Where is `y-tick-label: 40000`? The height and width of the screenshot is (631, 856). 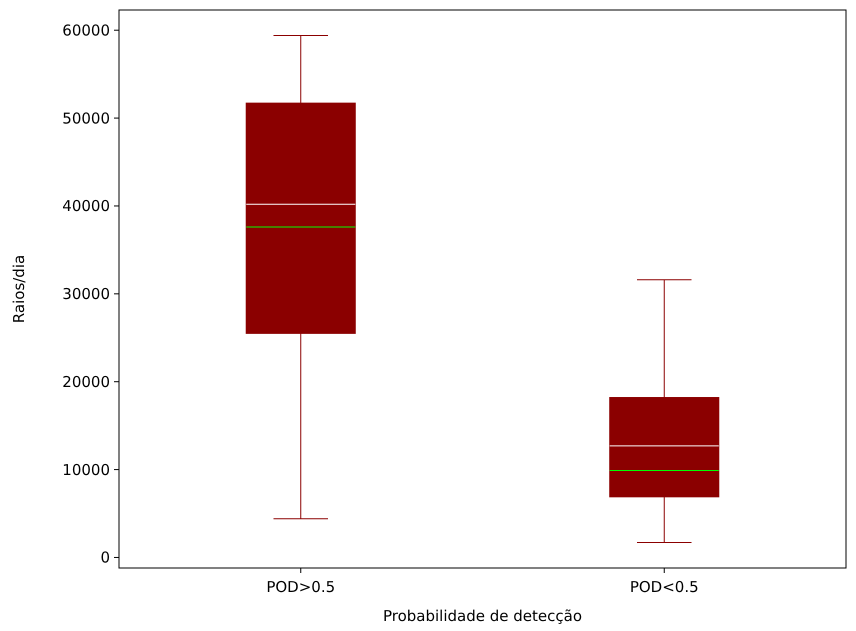
y-tick-label: 40000 is located at coordinates (86, 206).